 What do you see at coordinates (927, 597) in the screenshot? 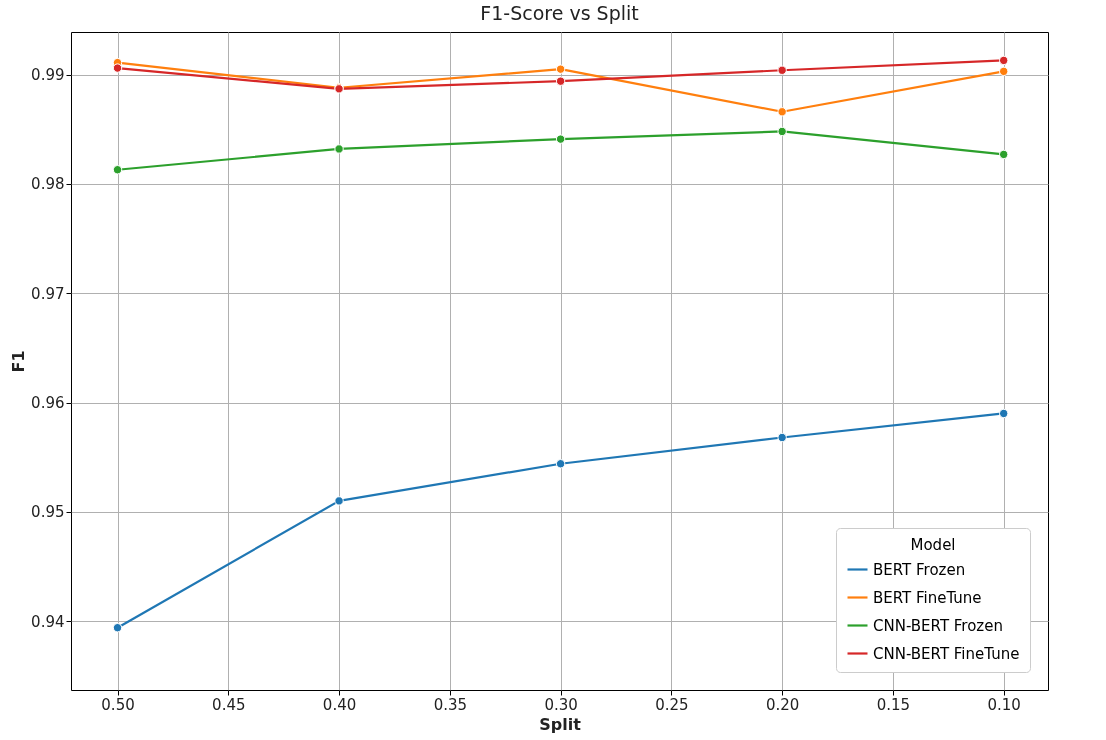
I see `legend-label: BERT FineTune` at bounding box center [927, 597].